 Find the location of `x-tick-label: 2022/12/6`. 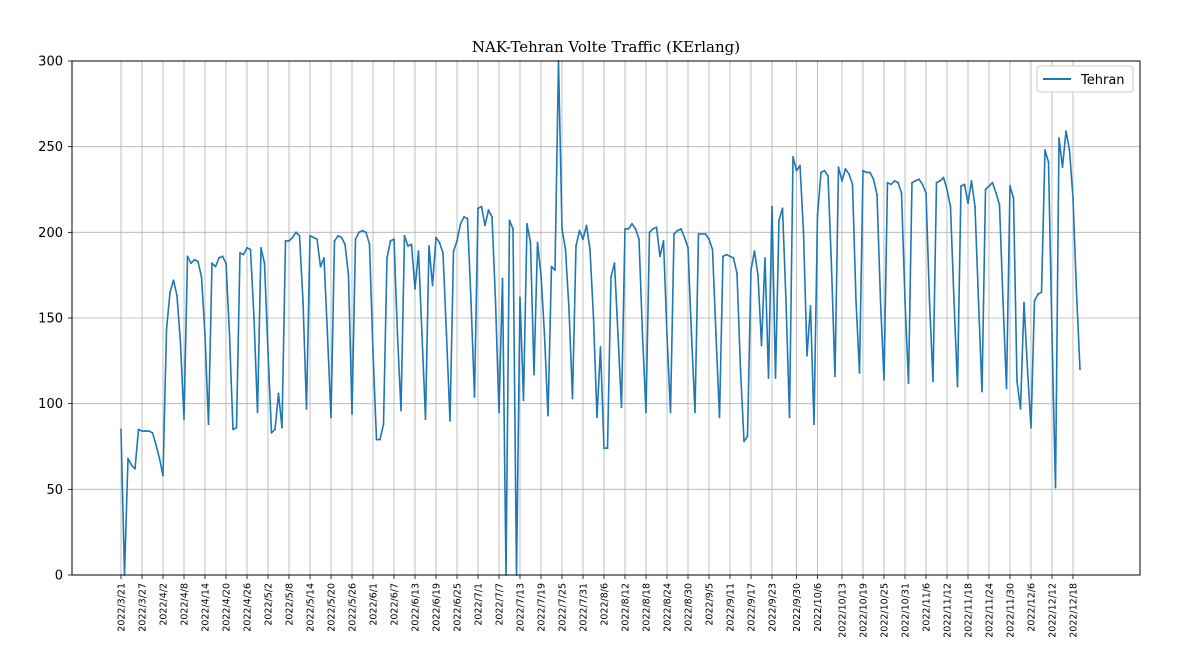

x-tick-label: 2022/12/6 is located at coordinates (1032, 607).